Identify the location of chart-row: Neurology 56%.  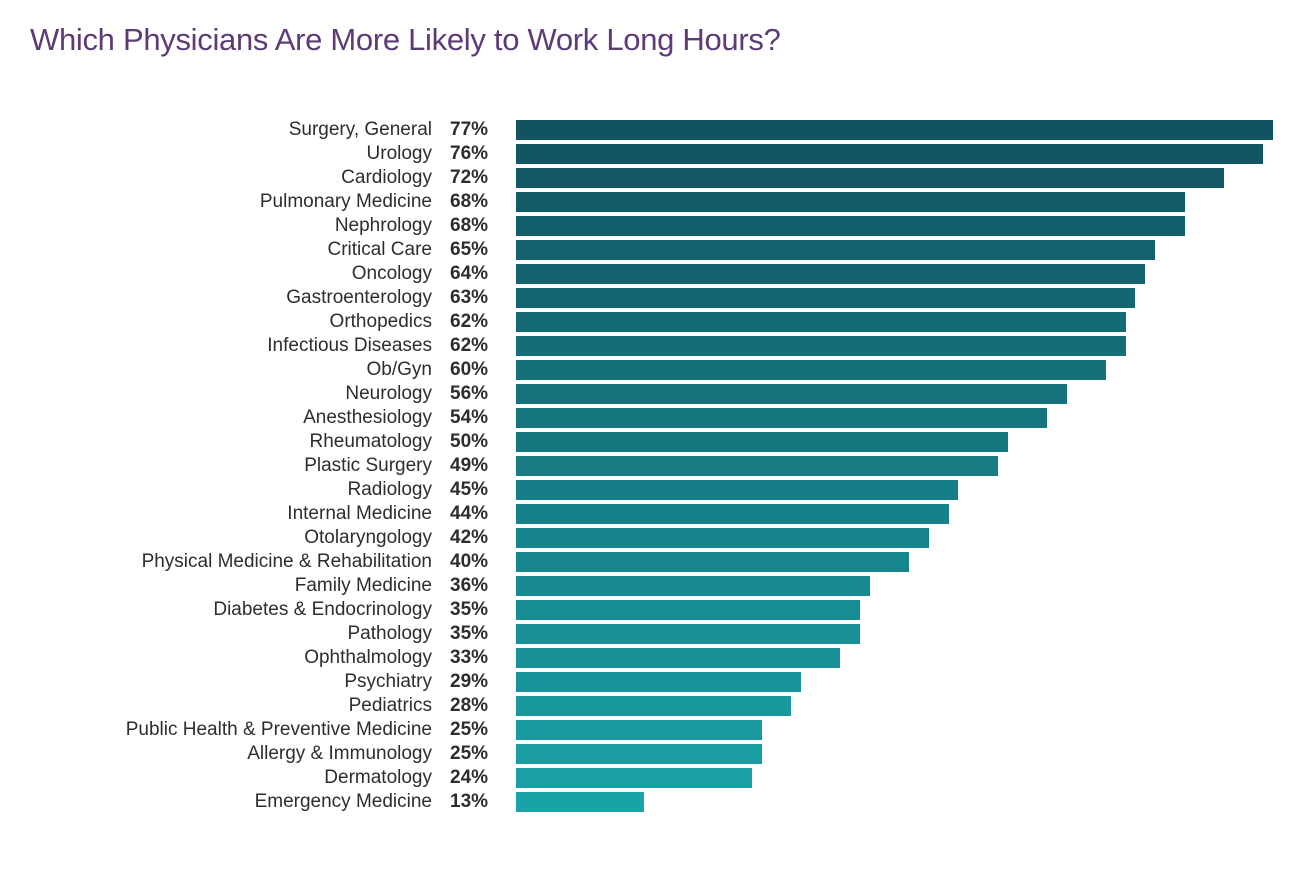
(645, 394).